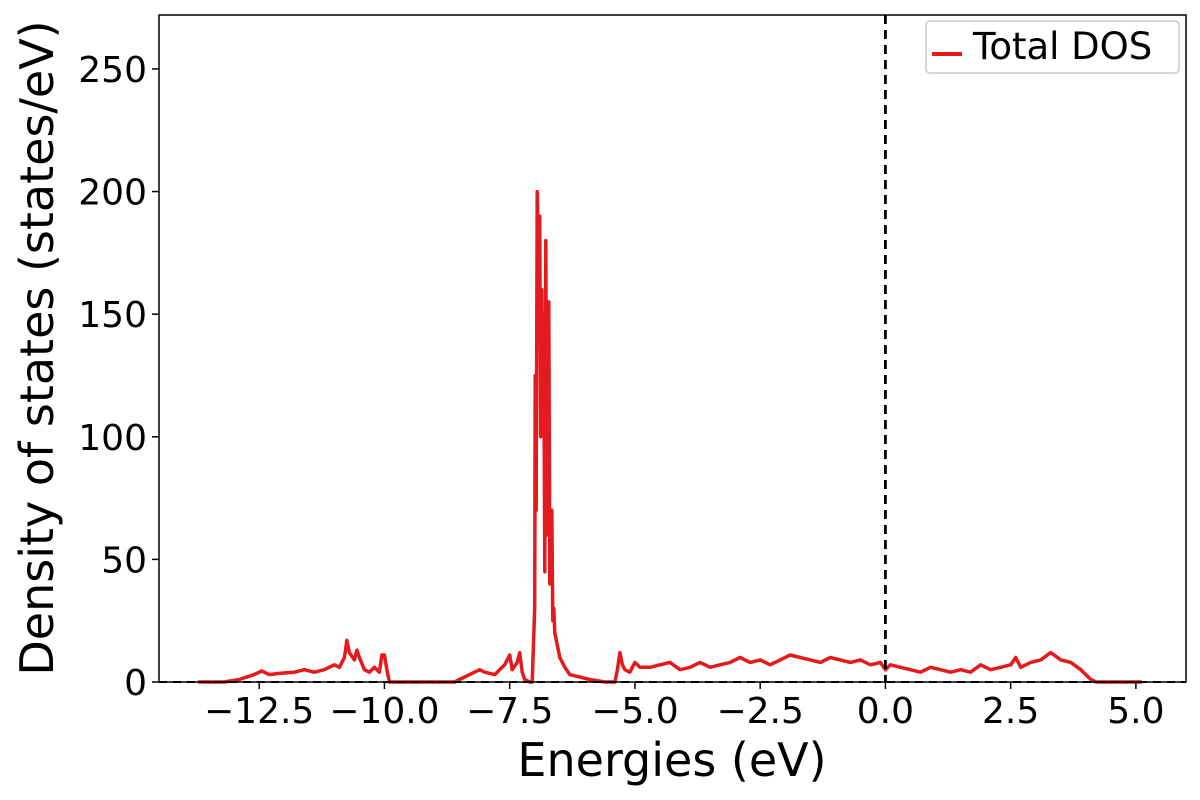 The width and height of the screenshot is (1200, 800). What do you see at coordinates (124, 560) in the screenshot?
I see `y-tick-label: 50` at bounding box center [124, 560].